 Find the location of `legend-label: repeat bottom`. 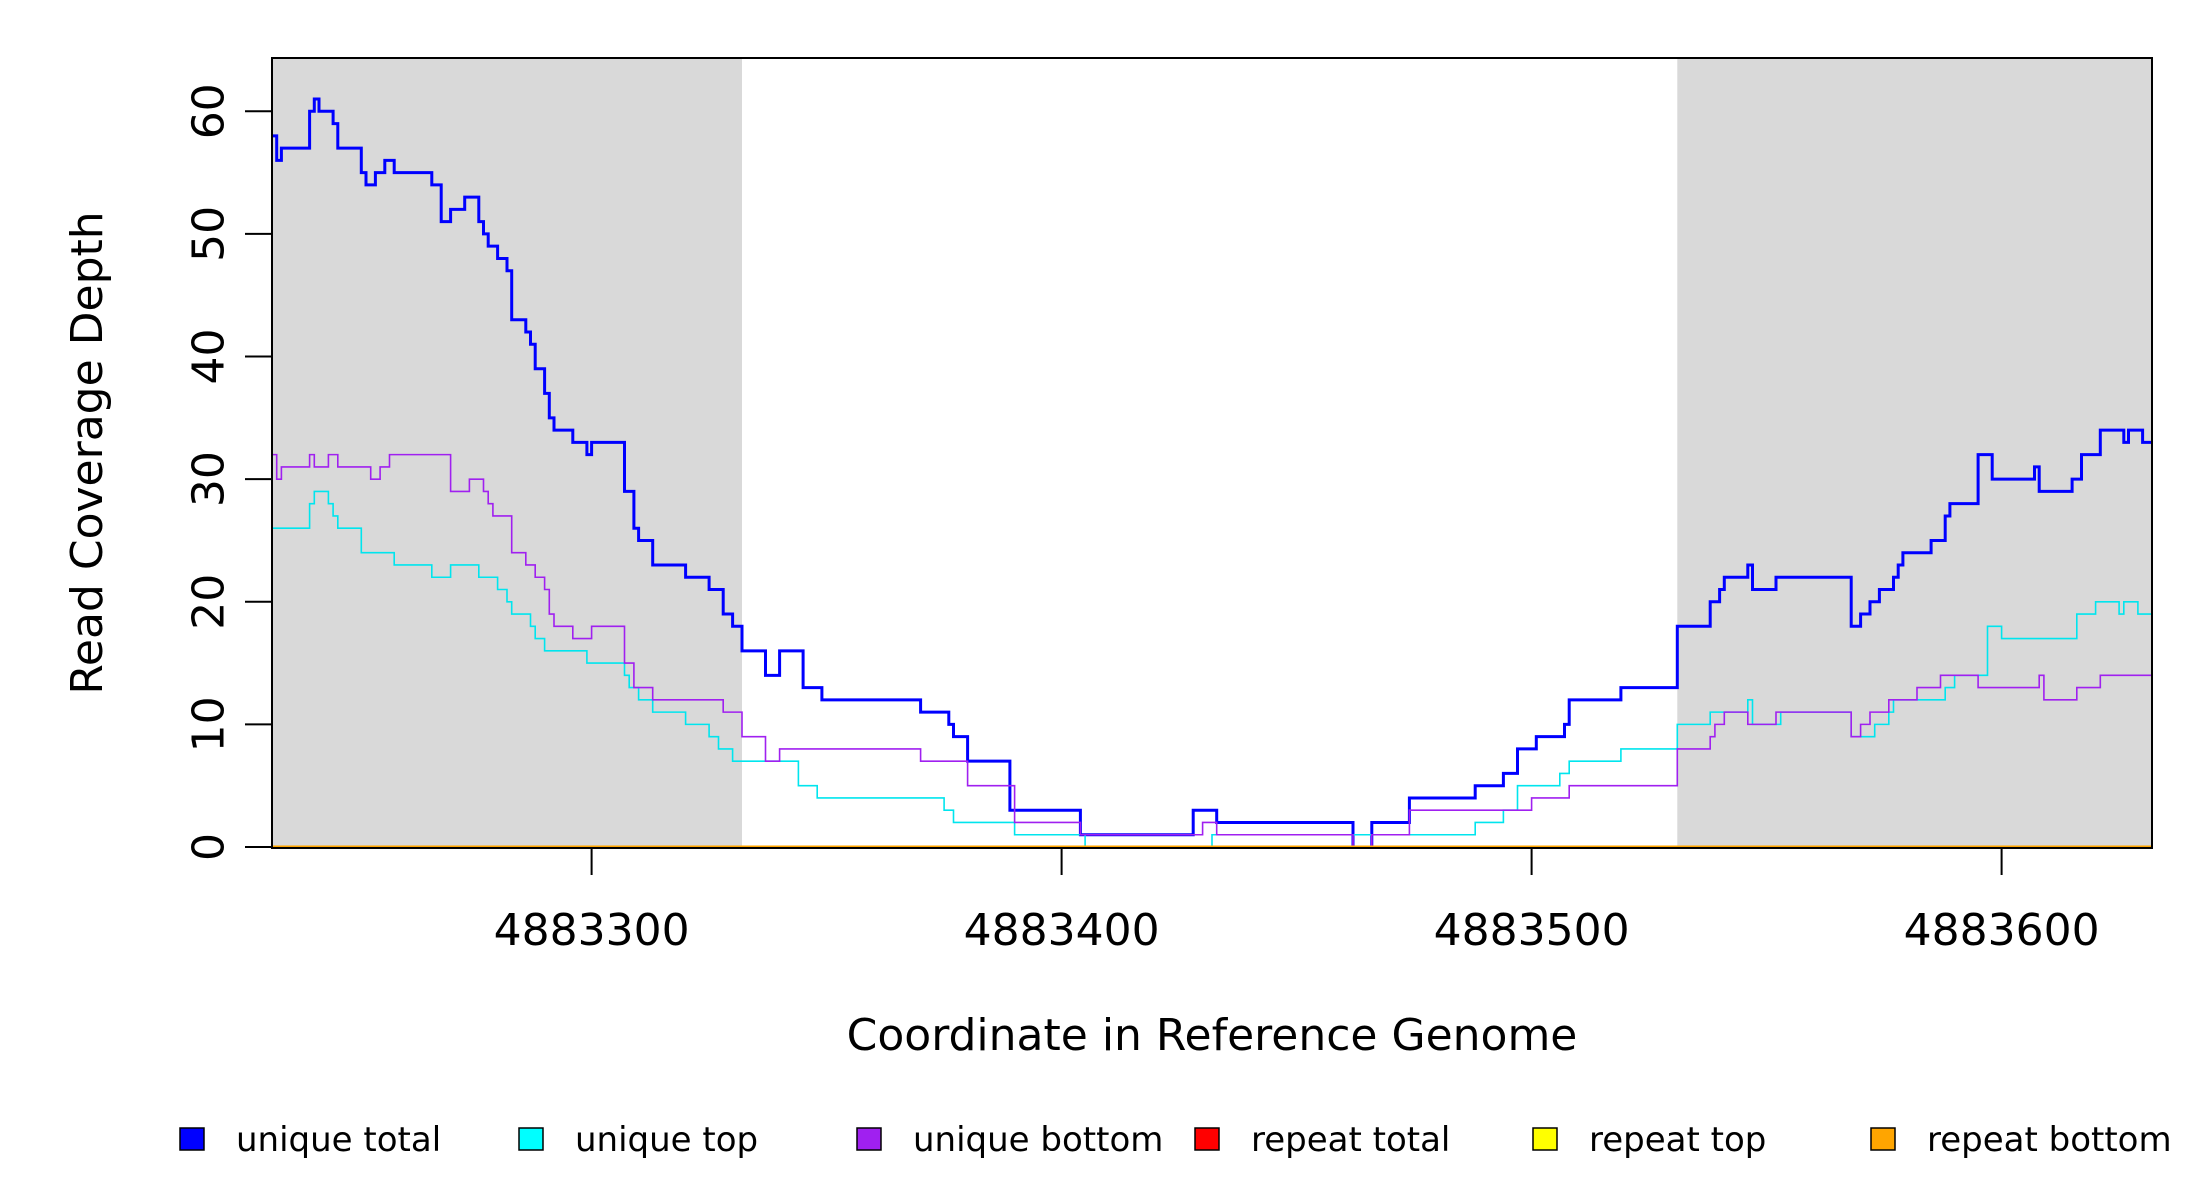

legend-label: repeat bottom is located at coordinates (2049, 1140).